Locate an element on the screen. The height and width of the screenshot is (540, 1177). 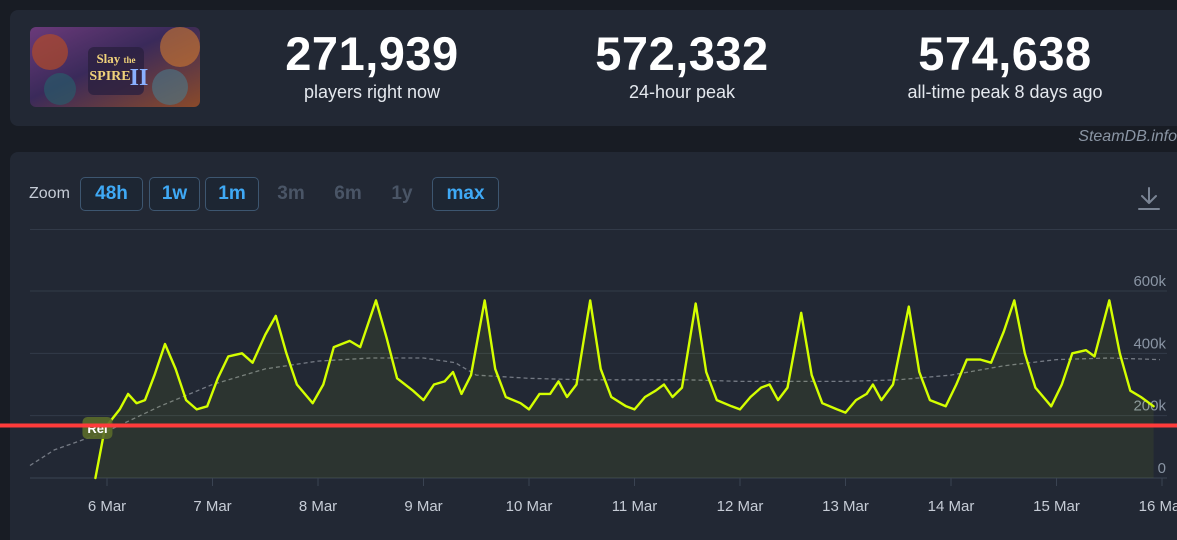
zoom-1m-button: 1m is located at coordinates (232, 194).